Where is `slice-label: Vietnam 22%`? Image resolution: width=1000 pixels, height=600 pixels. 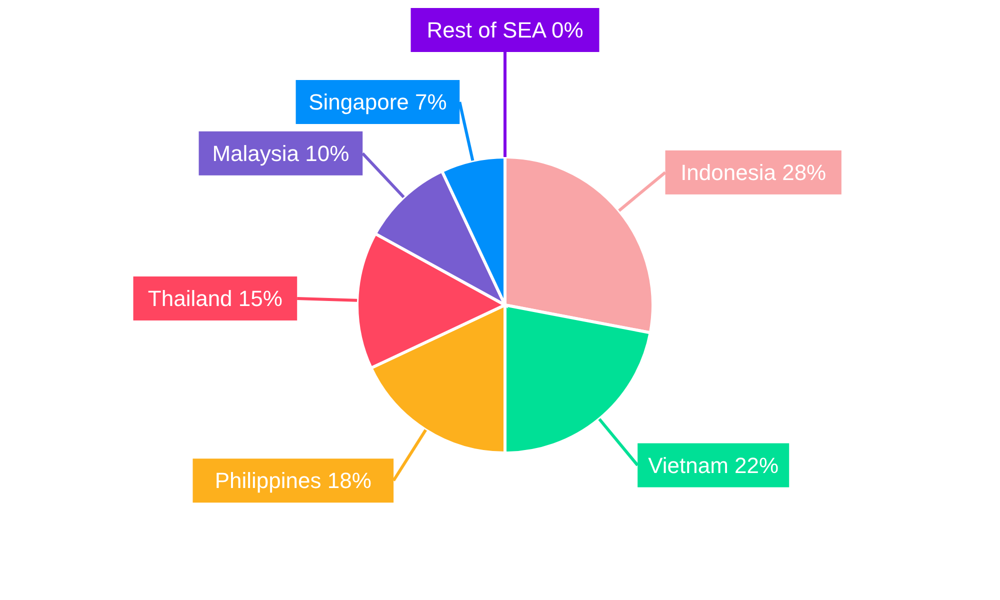 slice-label: Vietnam 22% is located at coordinates (713, 465).